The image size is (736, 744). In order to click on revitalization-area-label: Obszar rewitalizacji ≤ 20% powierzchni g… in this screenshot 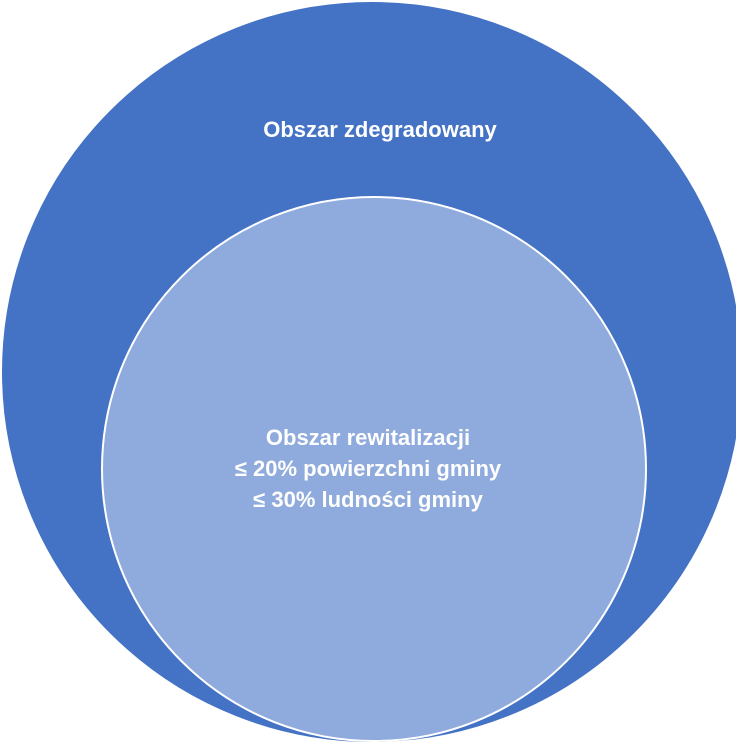, I will do `click(368, 468)`.